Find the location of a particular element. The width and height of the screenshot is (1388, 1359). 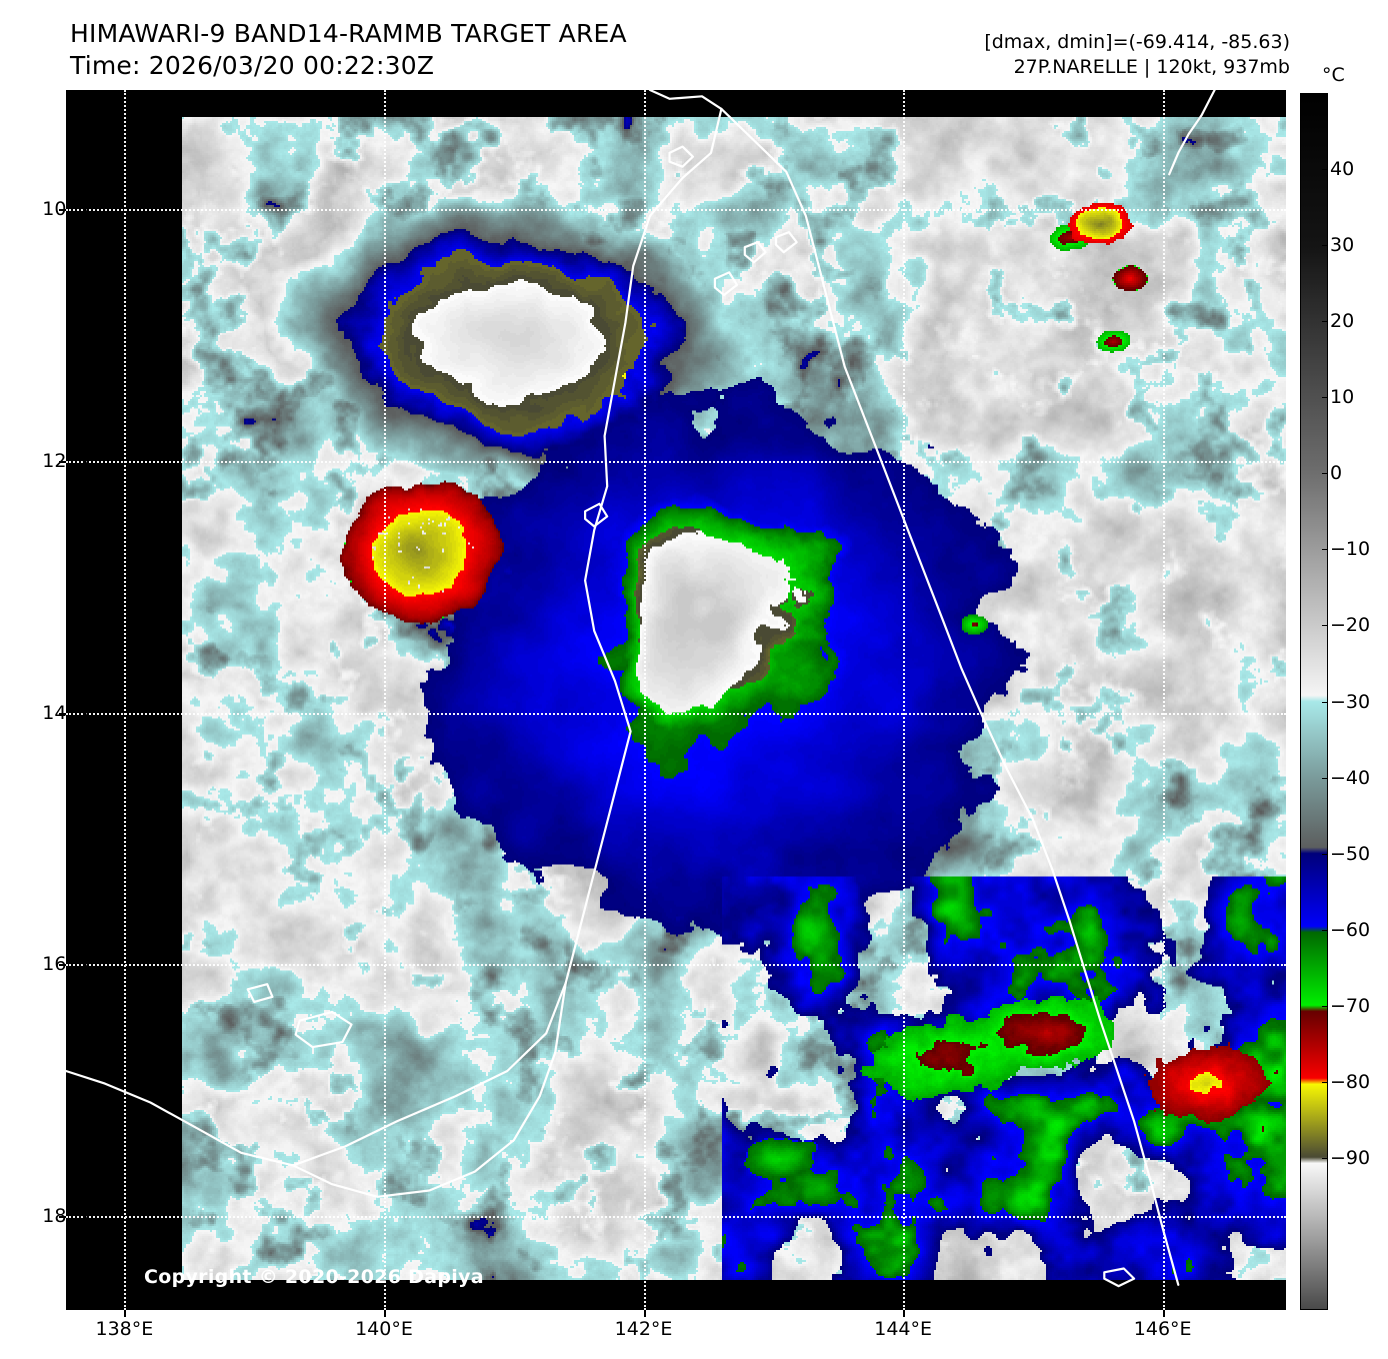

copyright-label: Copyright © 2020-2026 Dapiya is located at coordinates (314, 1277).